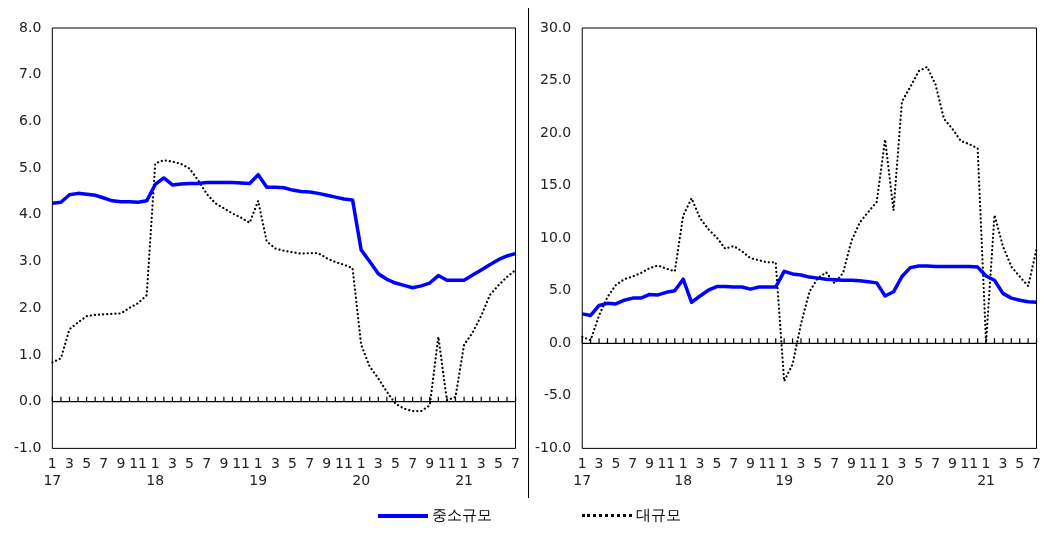 This screenshot has width=1059, height=557. What do you see at coordinates (27, 447) in the screenshot?
I see `y-tick-label: -1.0` at bounding box center [27, 447].